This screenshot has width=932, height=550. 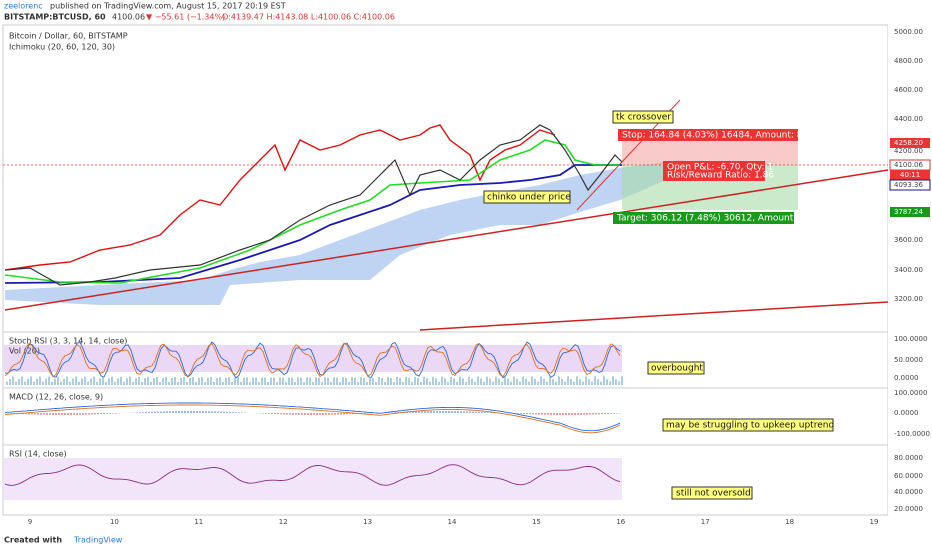 What do you see at coordinates (908, 90) in the screenshot?
I see `axis-label: 4600.00` at bounding box center [908, 90].